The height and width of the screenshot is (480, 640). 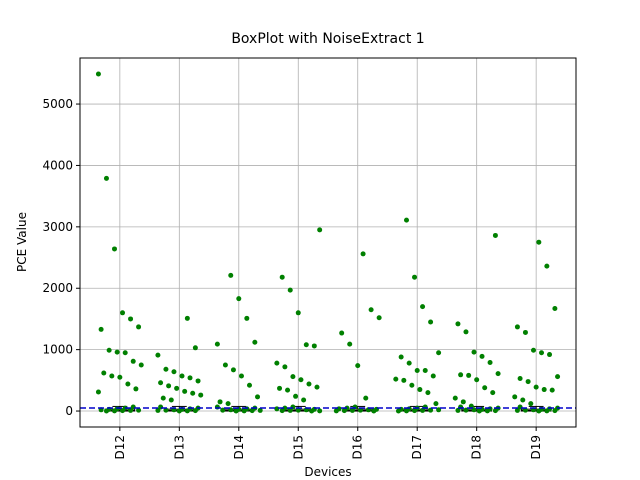 What do you see at coordinates (327, 472) in the screenshot?
I see `x-axis-label: Devices` at bounding box center [327, 472].